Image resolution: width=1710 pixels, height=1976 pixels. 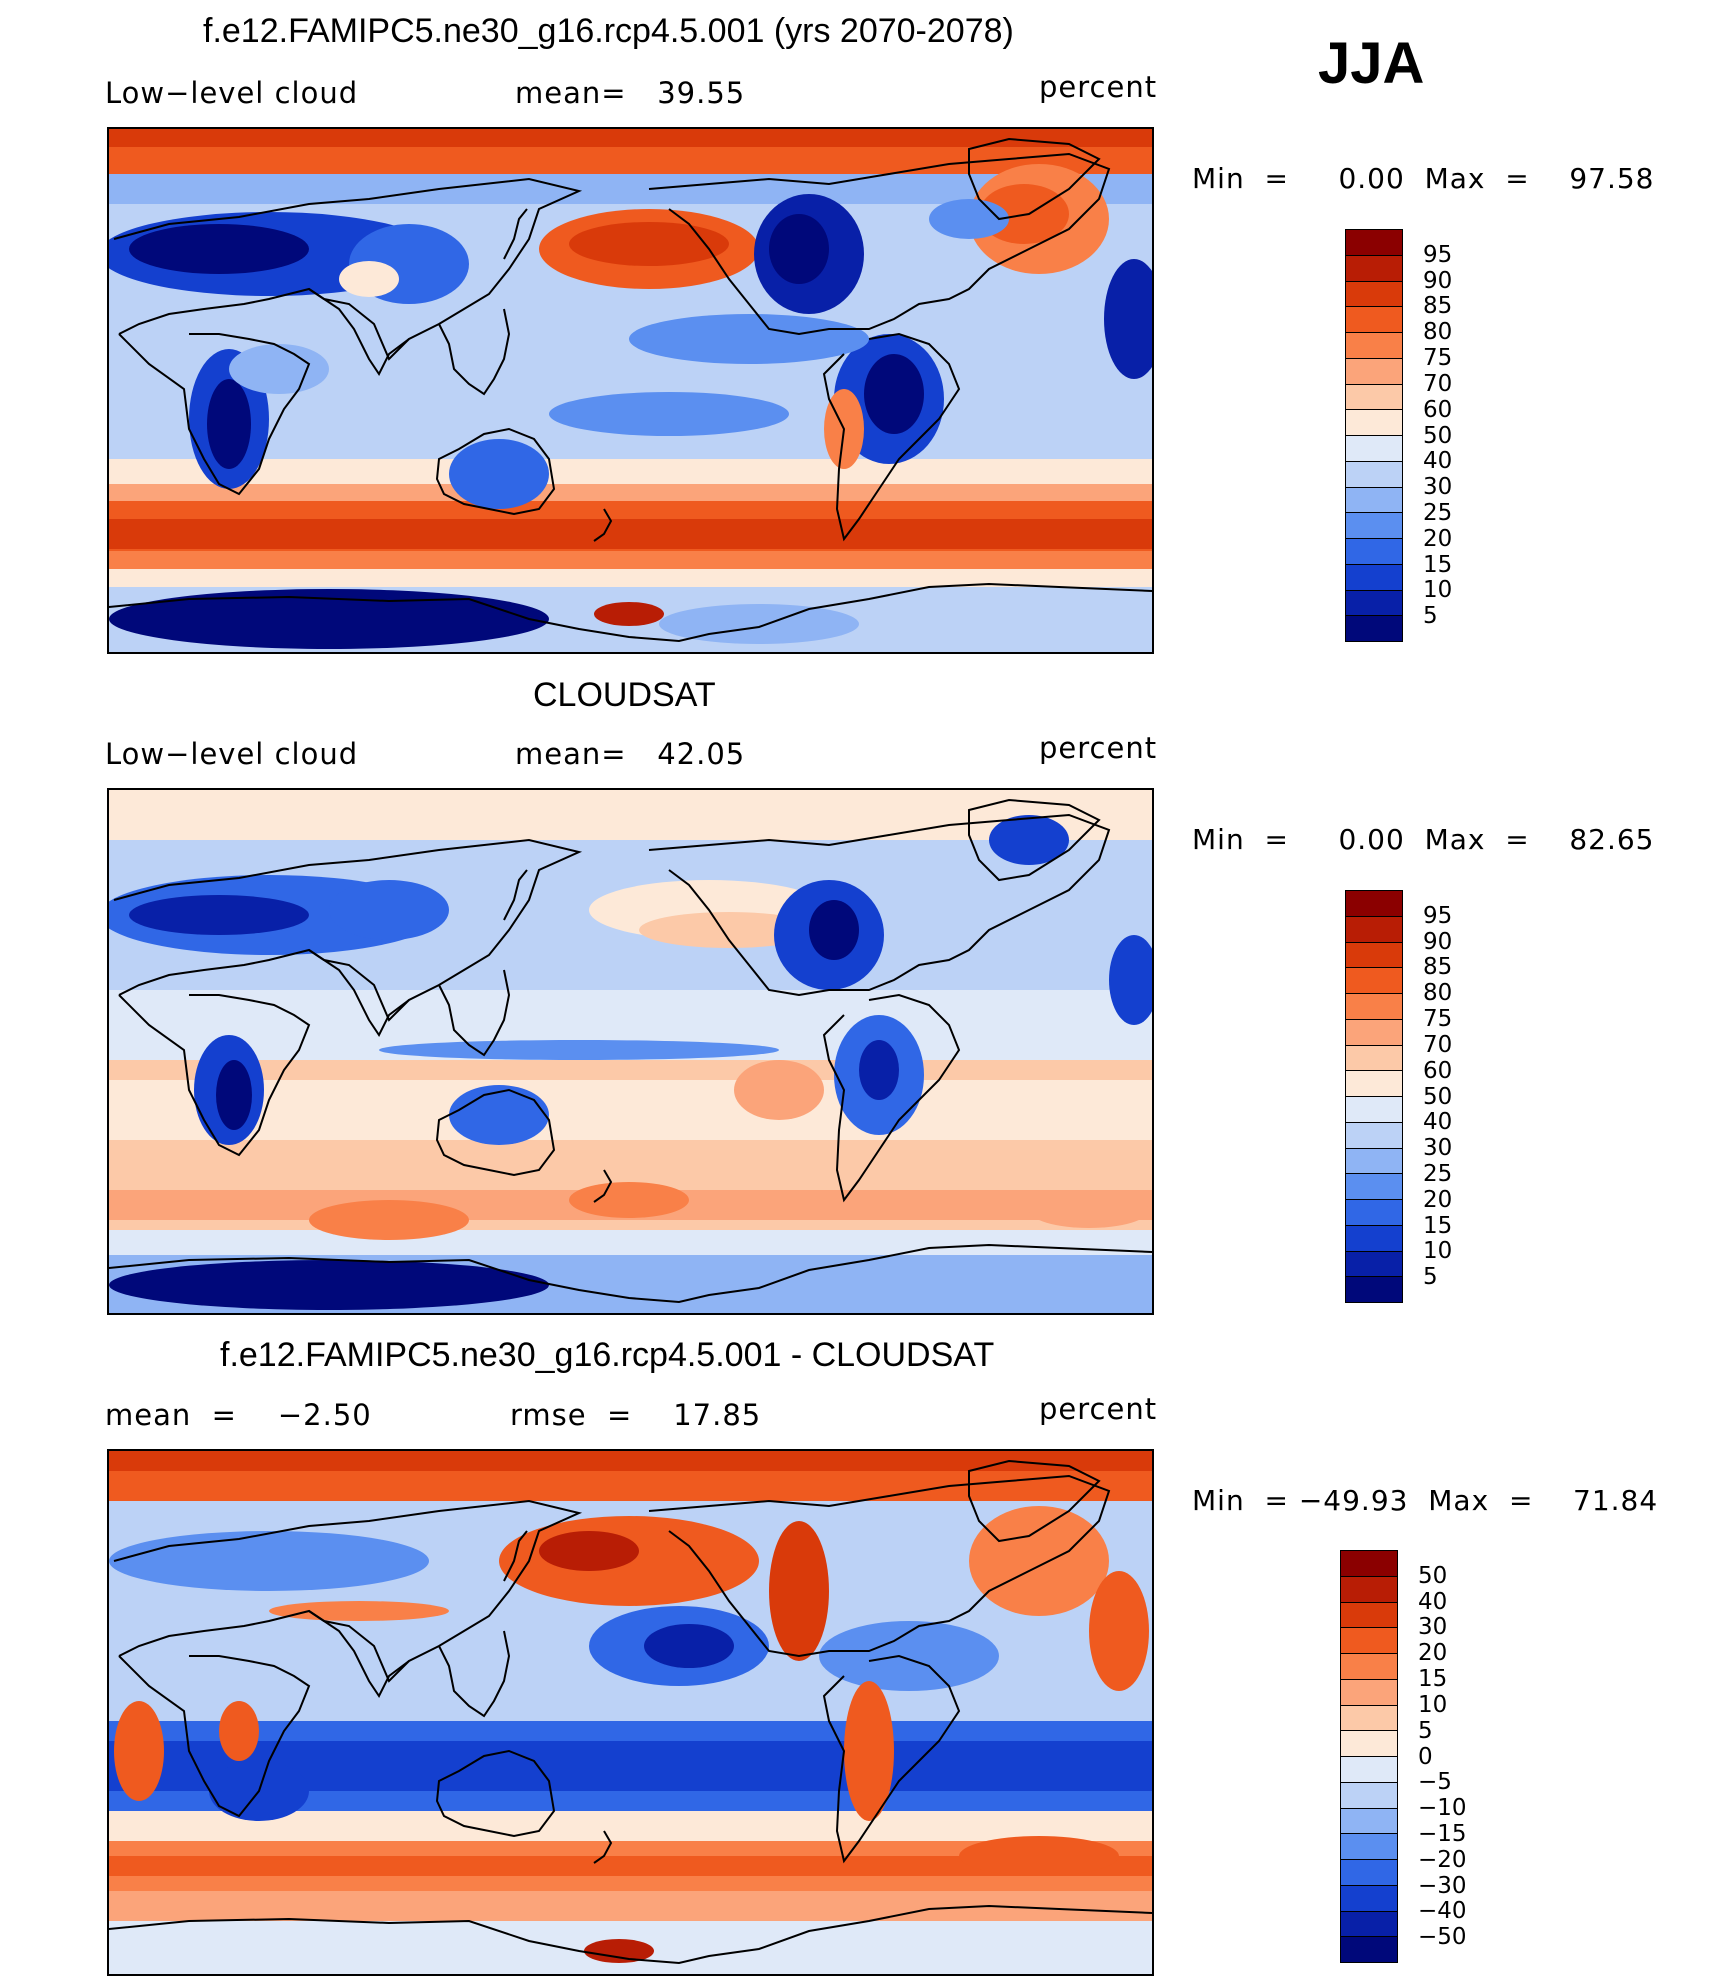 I want to click on colorbar-tick-label: −50, so click(x=1442, y=1937).